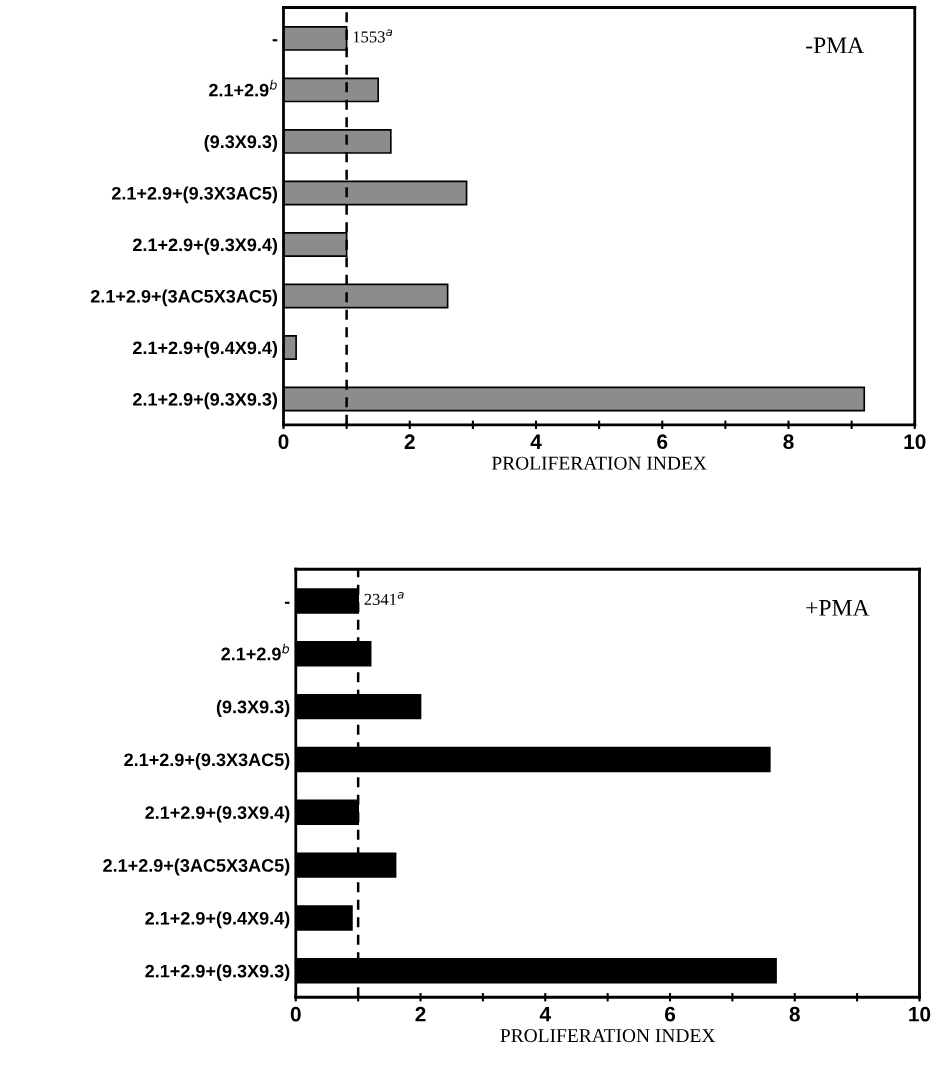 The width and height of the screenshot is (945, 1070). Describe the element at coordinates (838, 608) in the screenshot. I see `annotation: +PMA` at that location.